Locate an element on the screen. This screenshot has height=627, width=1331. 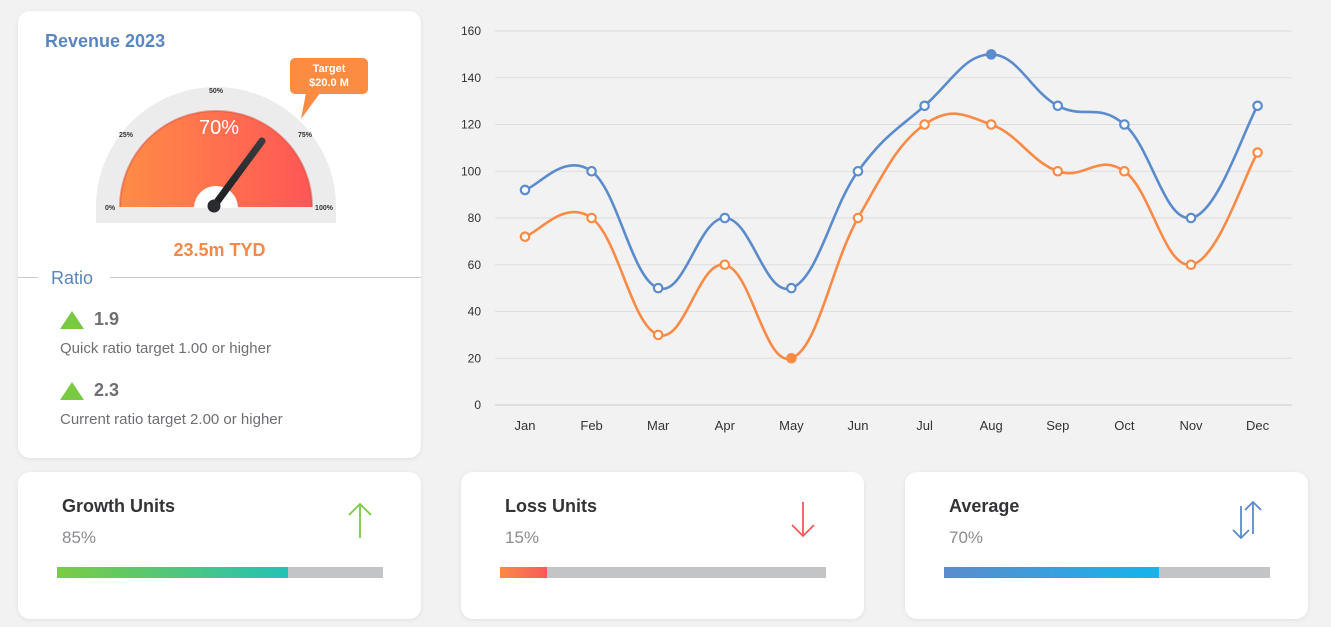
gauge-tick-100: 100% is located at coordinates (324, 208).